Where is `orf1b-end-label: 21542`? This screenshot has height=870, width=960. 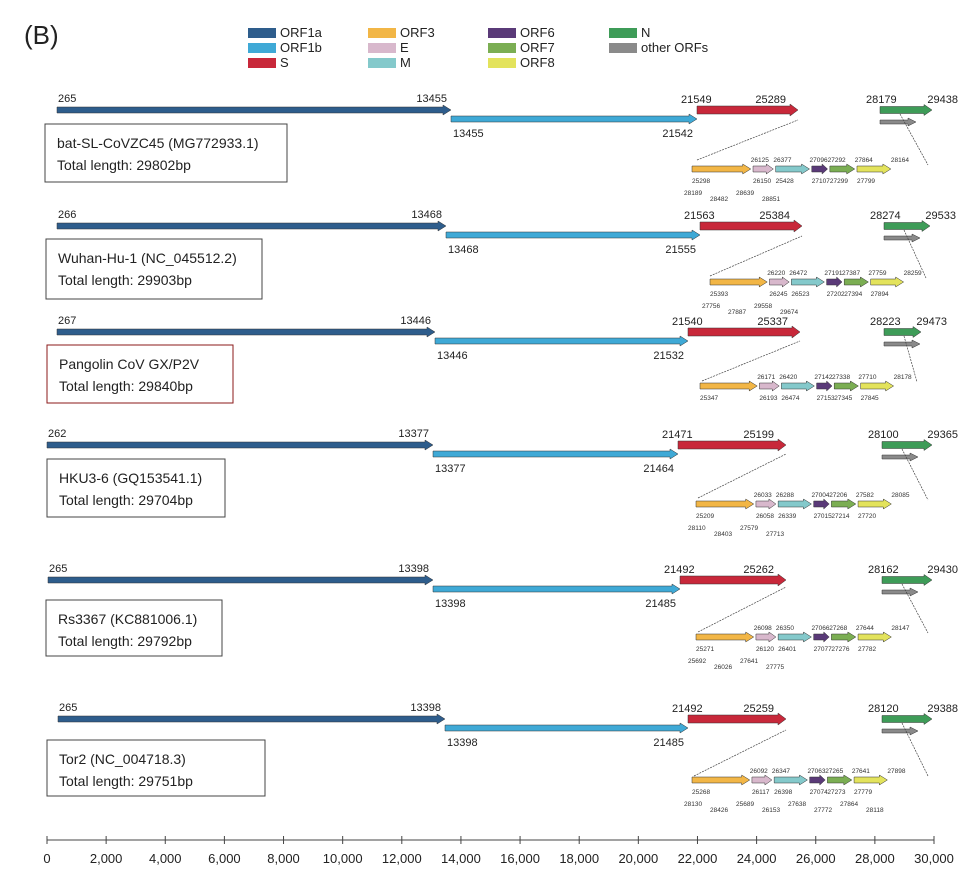
orf1b-end-label: 21542 is located at coordinates (677, 134).